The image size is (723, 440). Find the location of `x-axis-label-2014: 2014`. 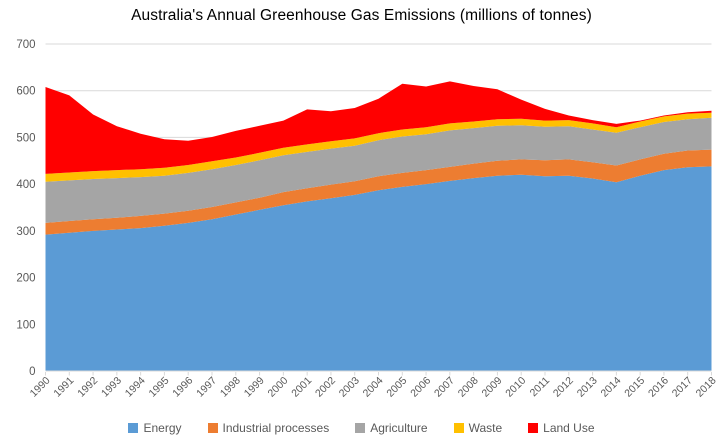

x-axis-label-2014: 2014 is located at coordinates (611, 387).